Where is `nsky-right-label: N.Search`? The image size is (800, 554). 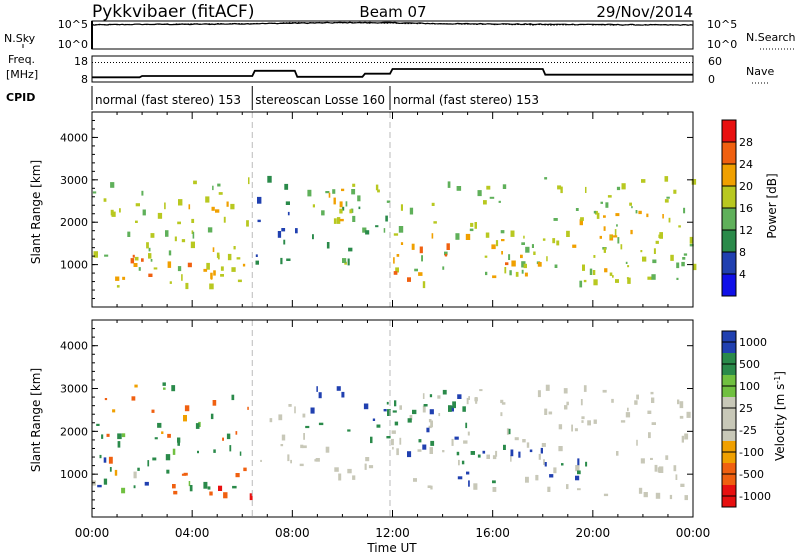
nsky-right-label: N.Search is located at coordinates (771, 37).